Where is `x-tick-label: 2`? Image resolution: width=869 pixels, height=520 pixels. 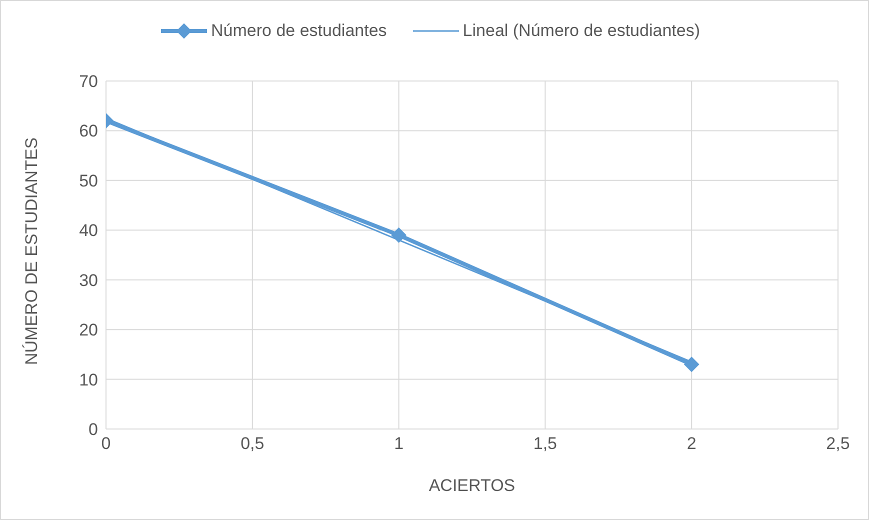
x-tick-label: 2 is located at coordinates (691, 444).